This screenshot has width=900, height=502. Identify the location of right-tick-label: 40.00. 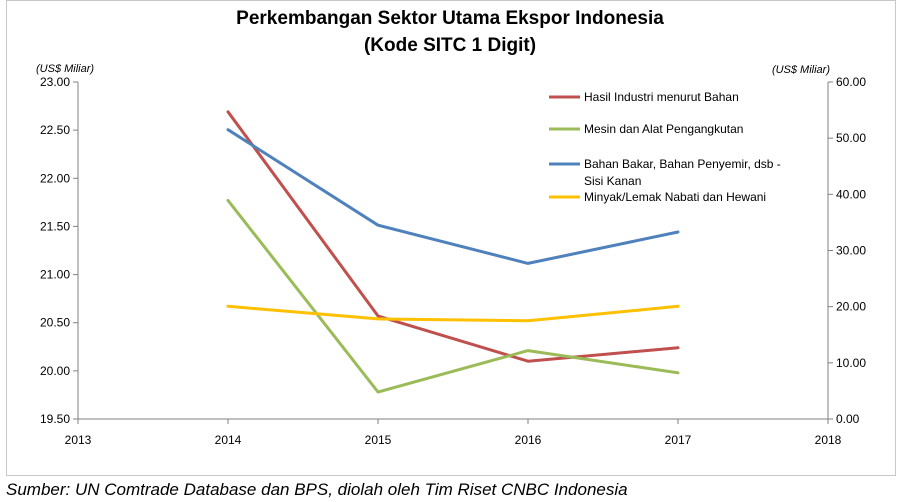
(851, 194).